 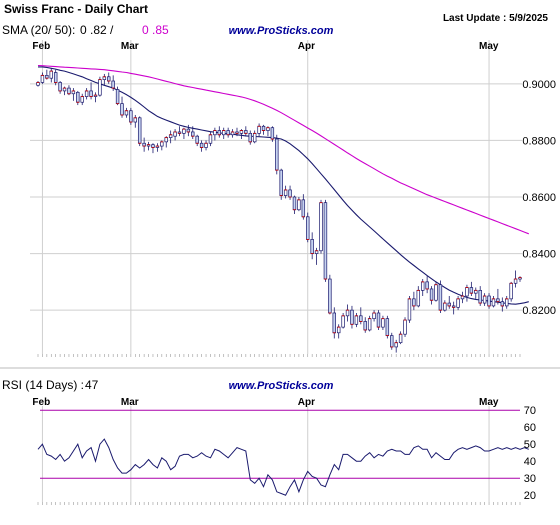 I want to click on rsi-month-label: Apr, so click(x=306, y=402).